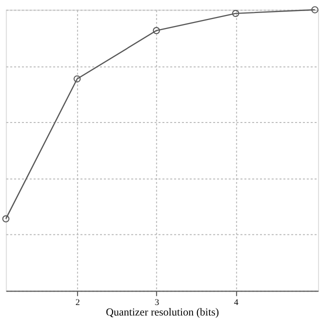 This screenshot has width=320, height=320. What do you see at coordinates (163, 312) in the screenshot?
I see `x-axis-title: Quantizer resolution (bits)` at bounding box center [163, 312].